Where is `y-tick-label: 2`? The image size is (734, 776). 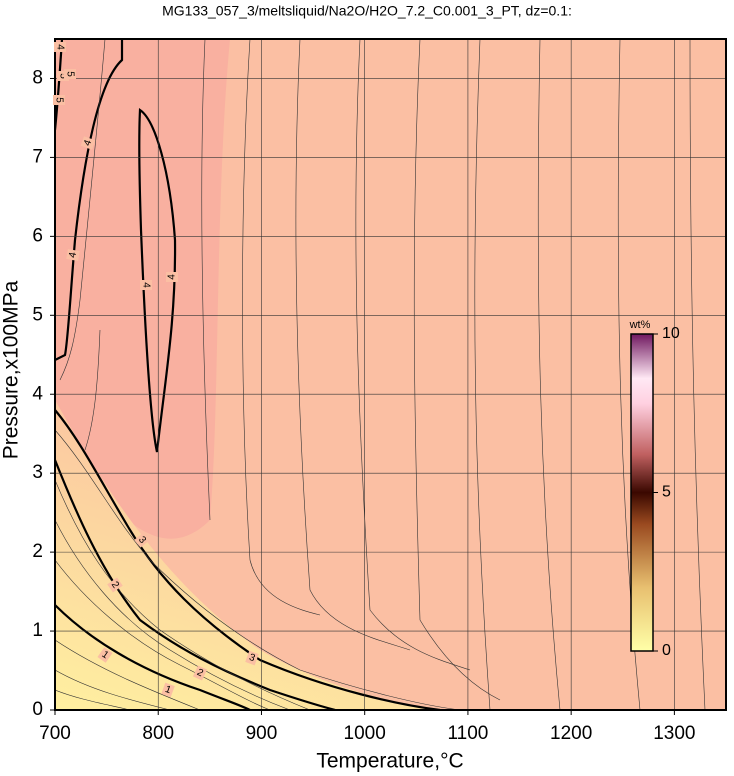
y-tick-label: 2 is located at coordinates (37, 551).